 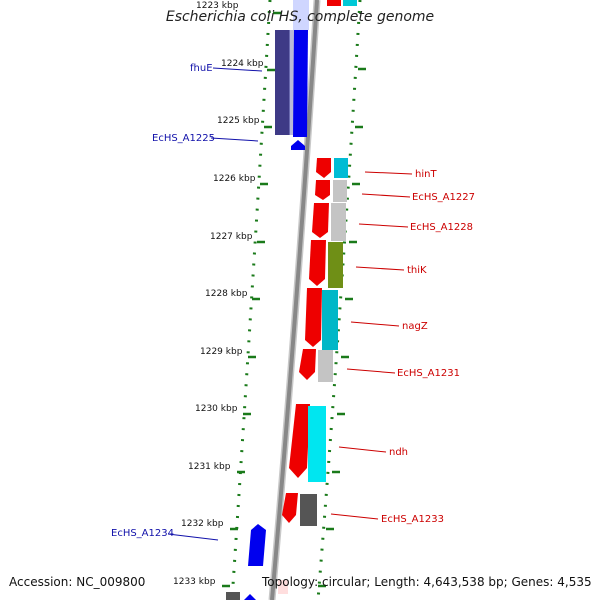 I want to click on gene-label-fhuE: fhuE, so click(x=201, y=68).